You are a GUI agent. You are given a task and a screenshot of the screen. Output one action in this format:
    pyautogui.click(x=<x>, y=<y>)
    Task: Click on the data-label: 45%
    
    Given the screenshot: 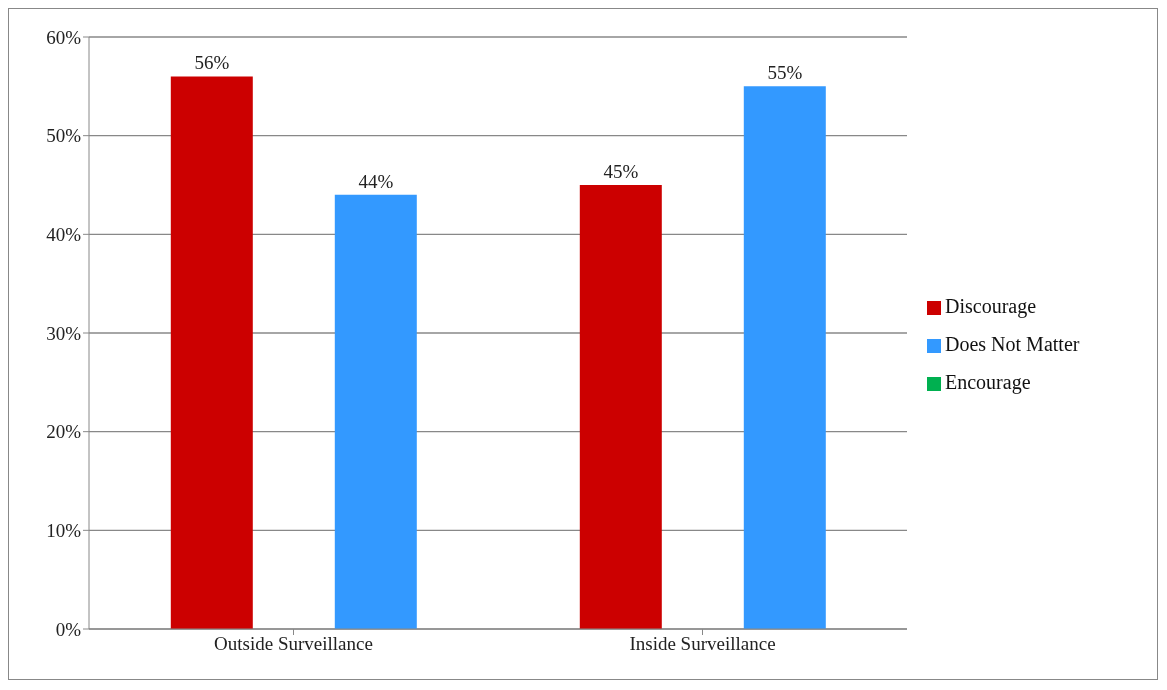 What is the action you would take?
    pyautogui.click(x=621, y=171)
    